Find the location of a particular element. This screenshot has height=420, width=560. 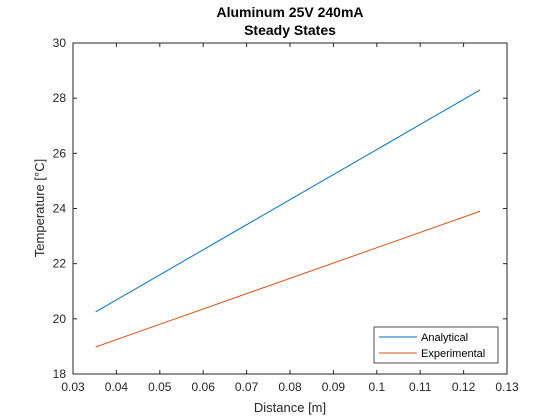

x-tick-label: 0.08 is located at coordinates (290, 387).